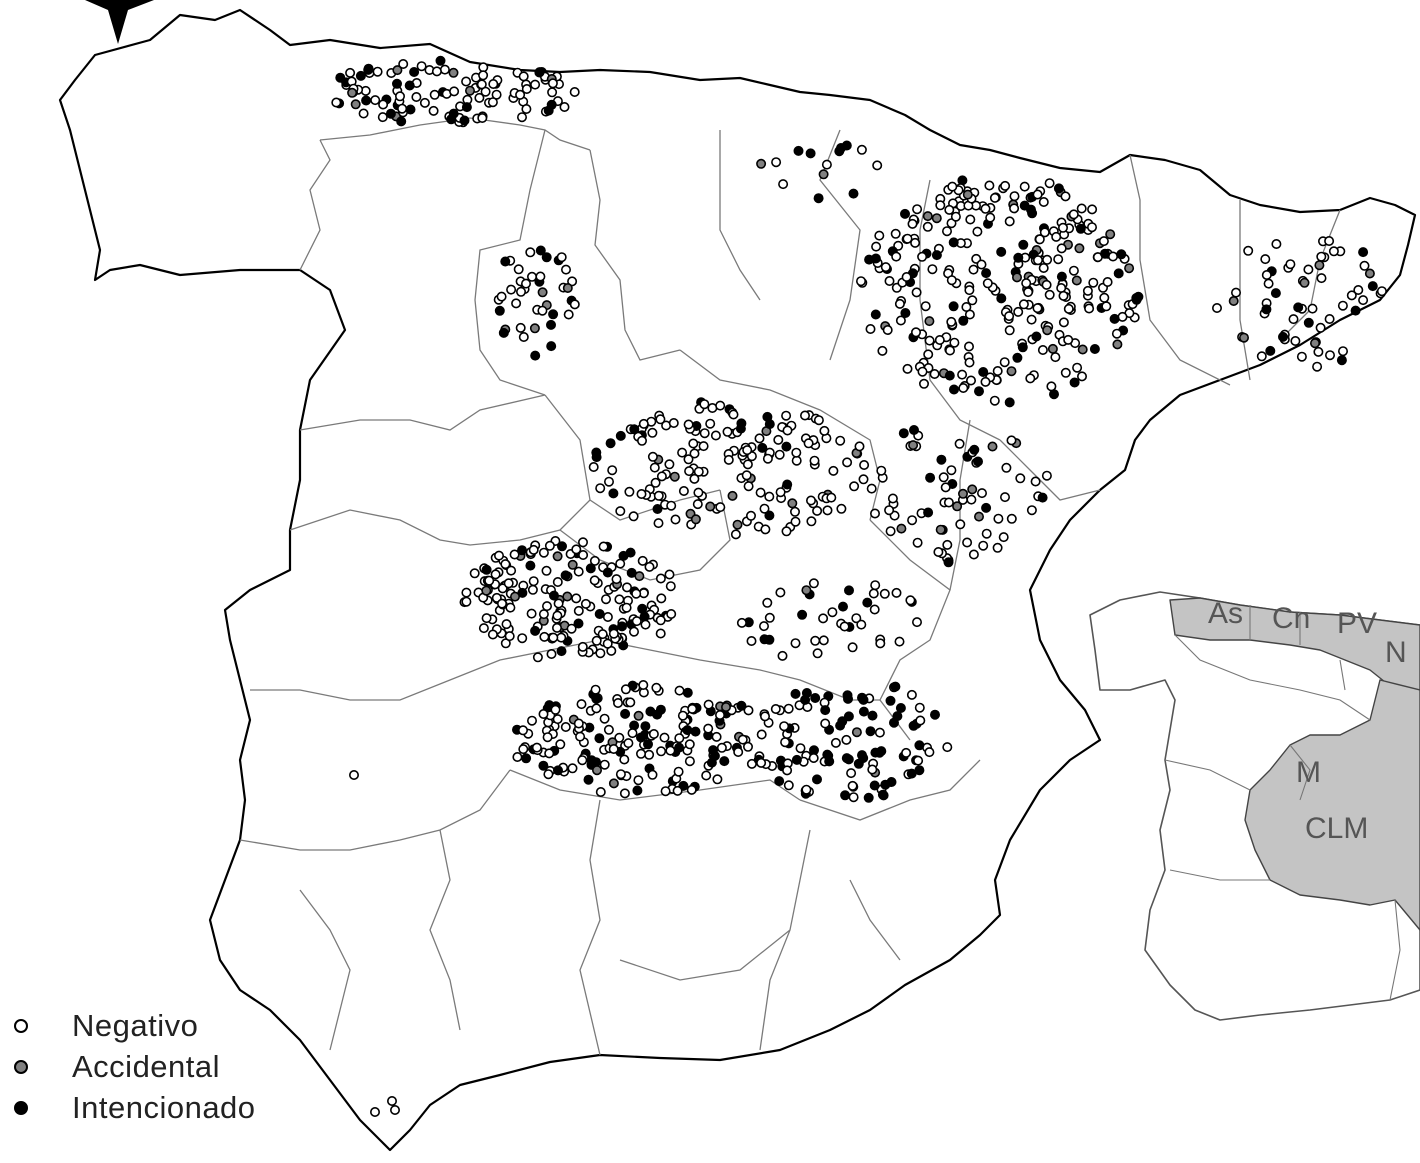 The image size is (1420, 1163). What do you see at coordinates (1308, 772) in the screenshot?
I see `inset-label-m: M` at bounding box center [1308, 772].